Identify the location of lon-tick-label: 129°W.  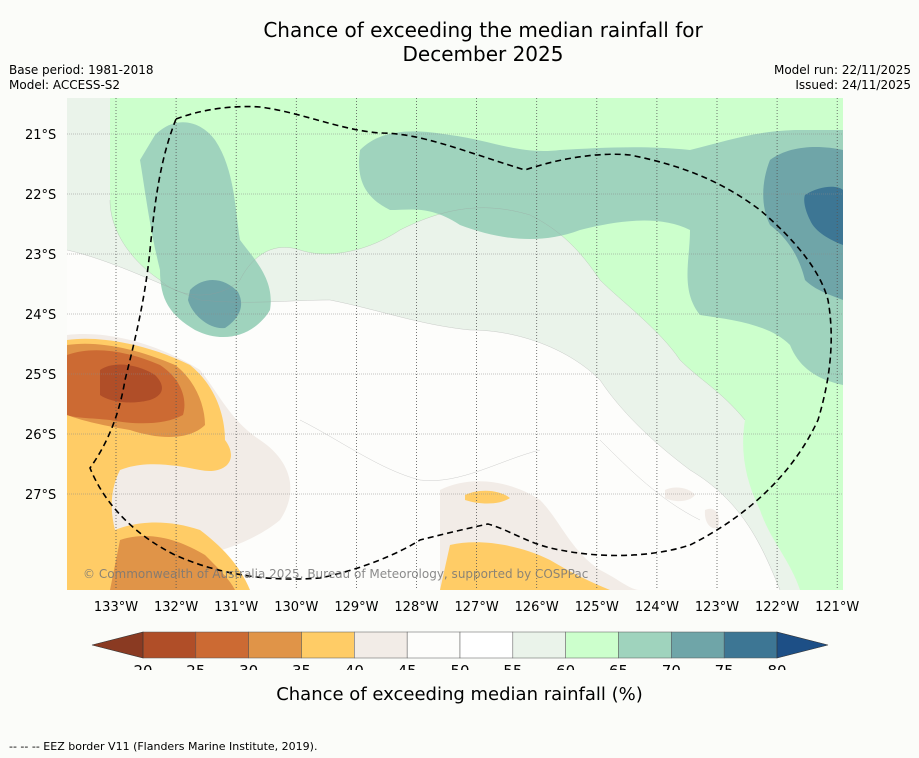
(356, 607).